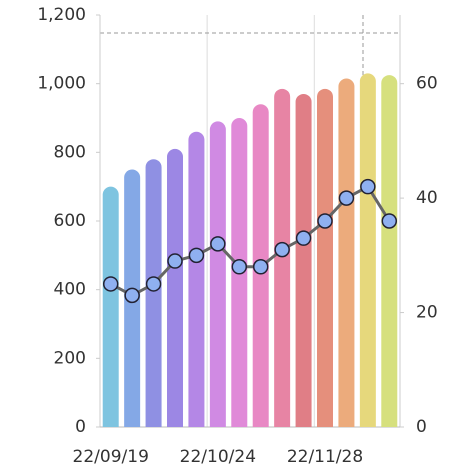 The height and width of the screenshot is (475, 474). I want to click on y-tick-label: 0, so click(80, 427).